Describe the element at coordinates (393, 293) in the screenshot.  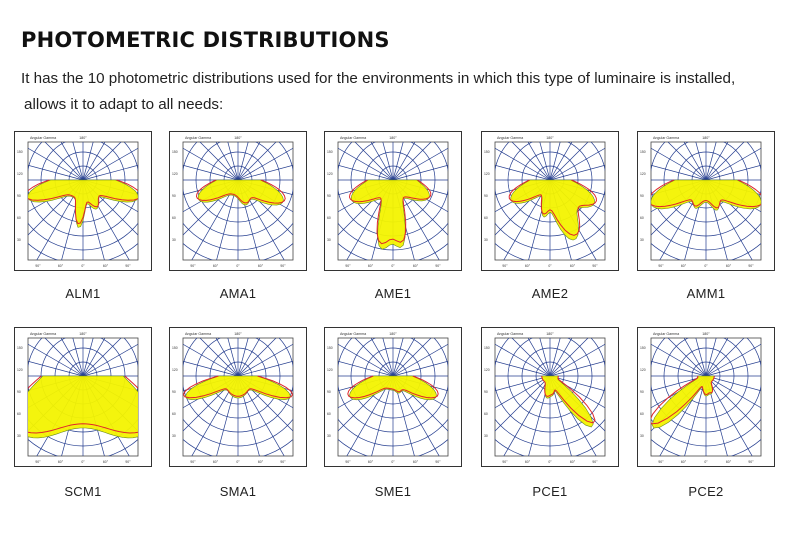
I see `distribution-label: AME1` at that location.